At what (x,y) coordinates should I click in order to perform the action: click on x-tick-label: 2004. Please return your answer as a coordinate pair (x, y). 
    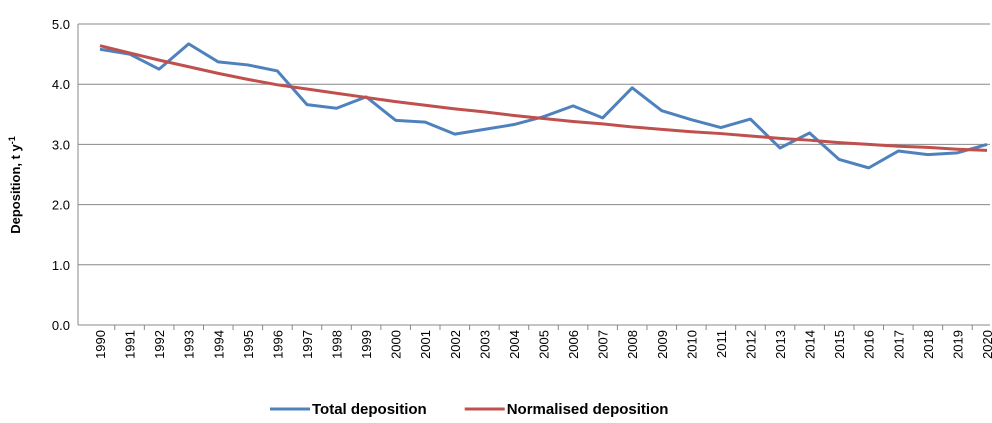
    Looking at the image, I should click on (514, 344).